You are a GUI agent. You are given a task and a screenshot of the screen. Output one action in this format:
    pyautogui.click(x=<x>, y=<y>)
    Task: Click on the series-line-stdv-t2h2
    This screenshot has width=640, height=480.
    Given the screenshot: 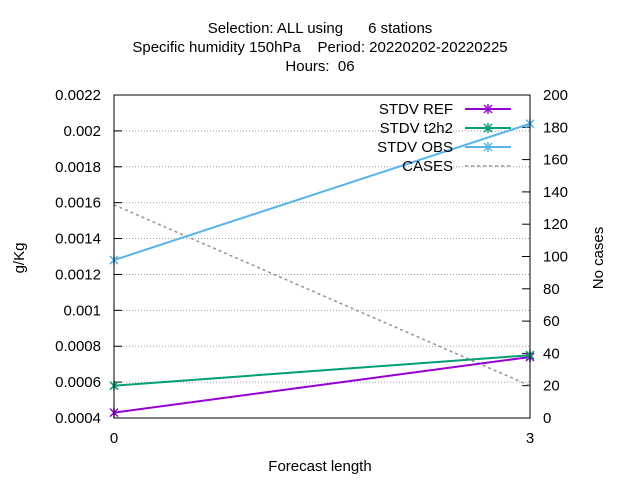 What is the action you would take?
    pyautogui.click(x=322, y=370)
    